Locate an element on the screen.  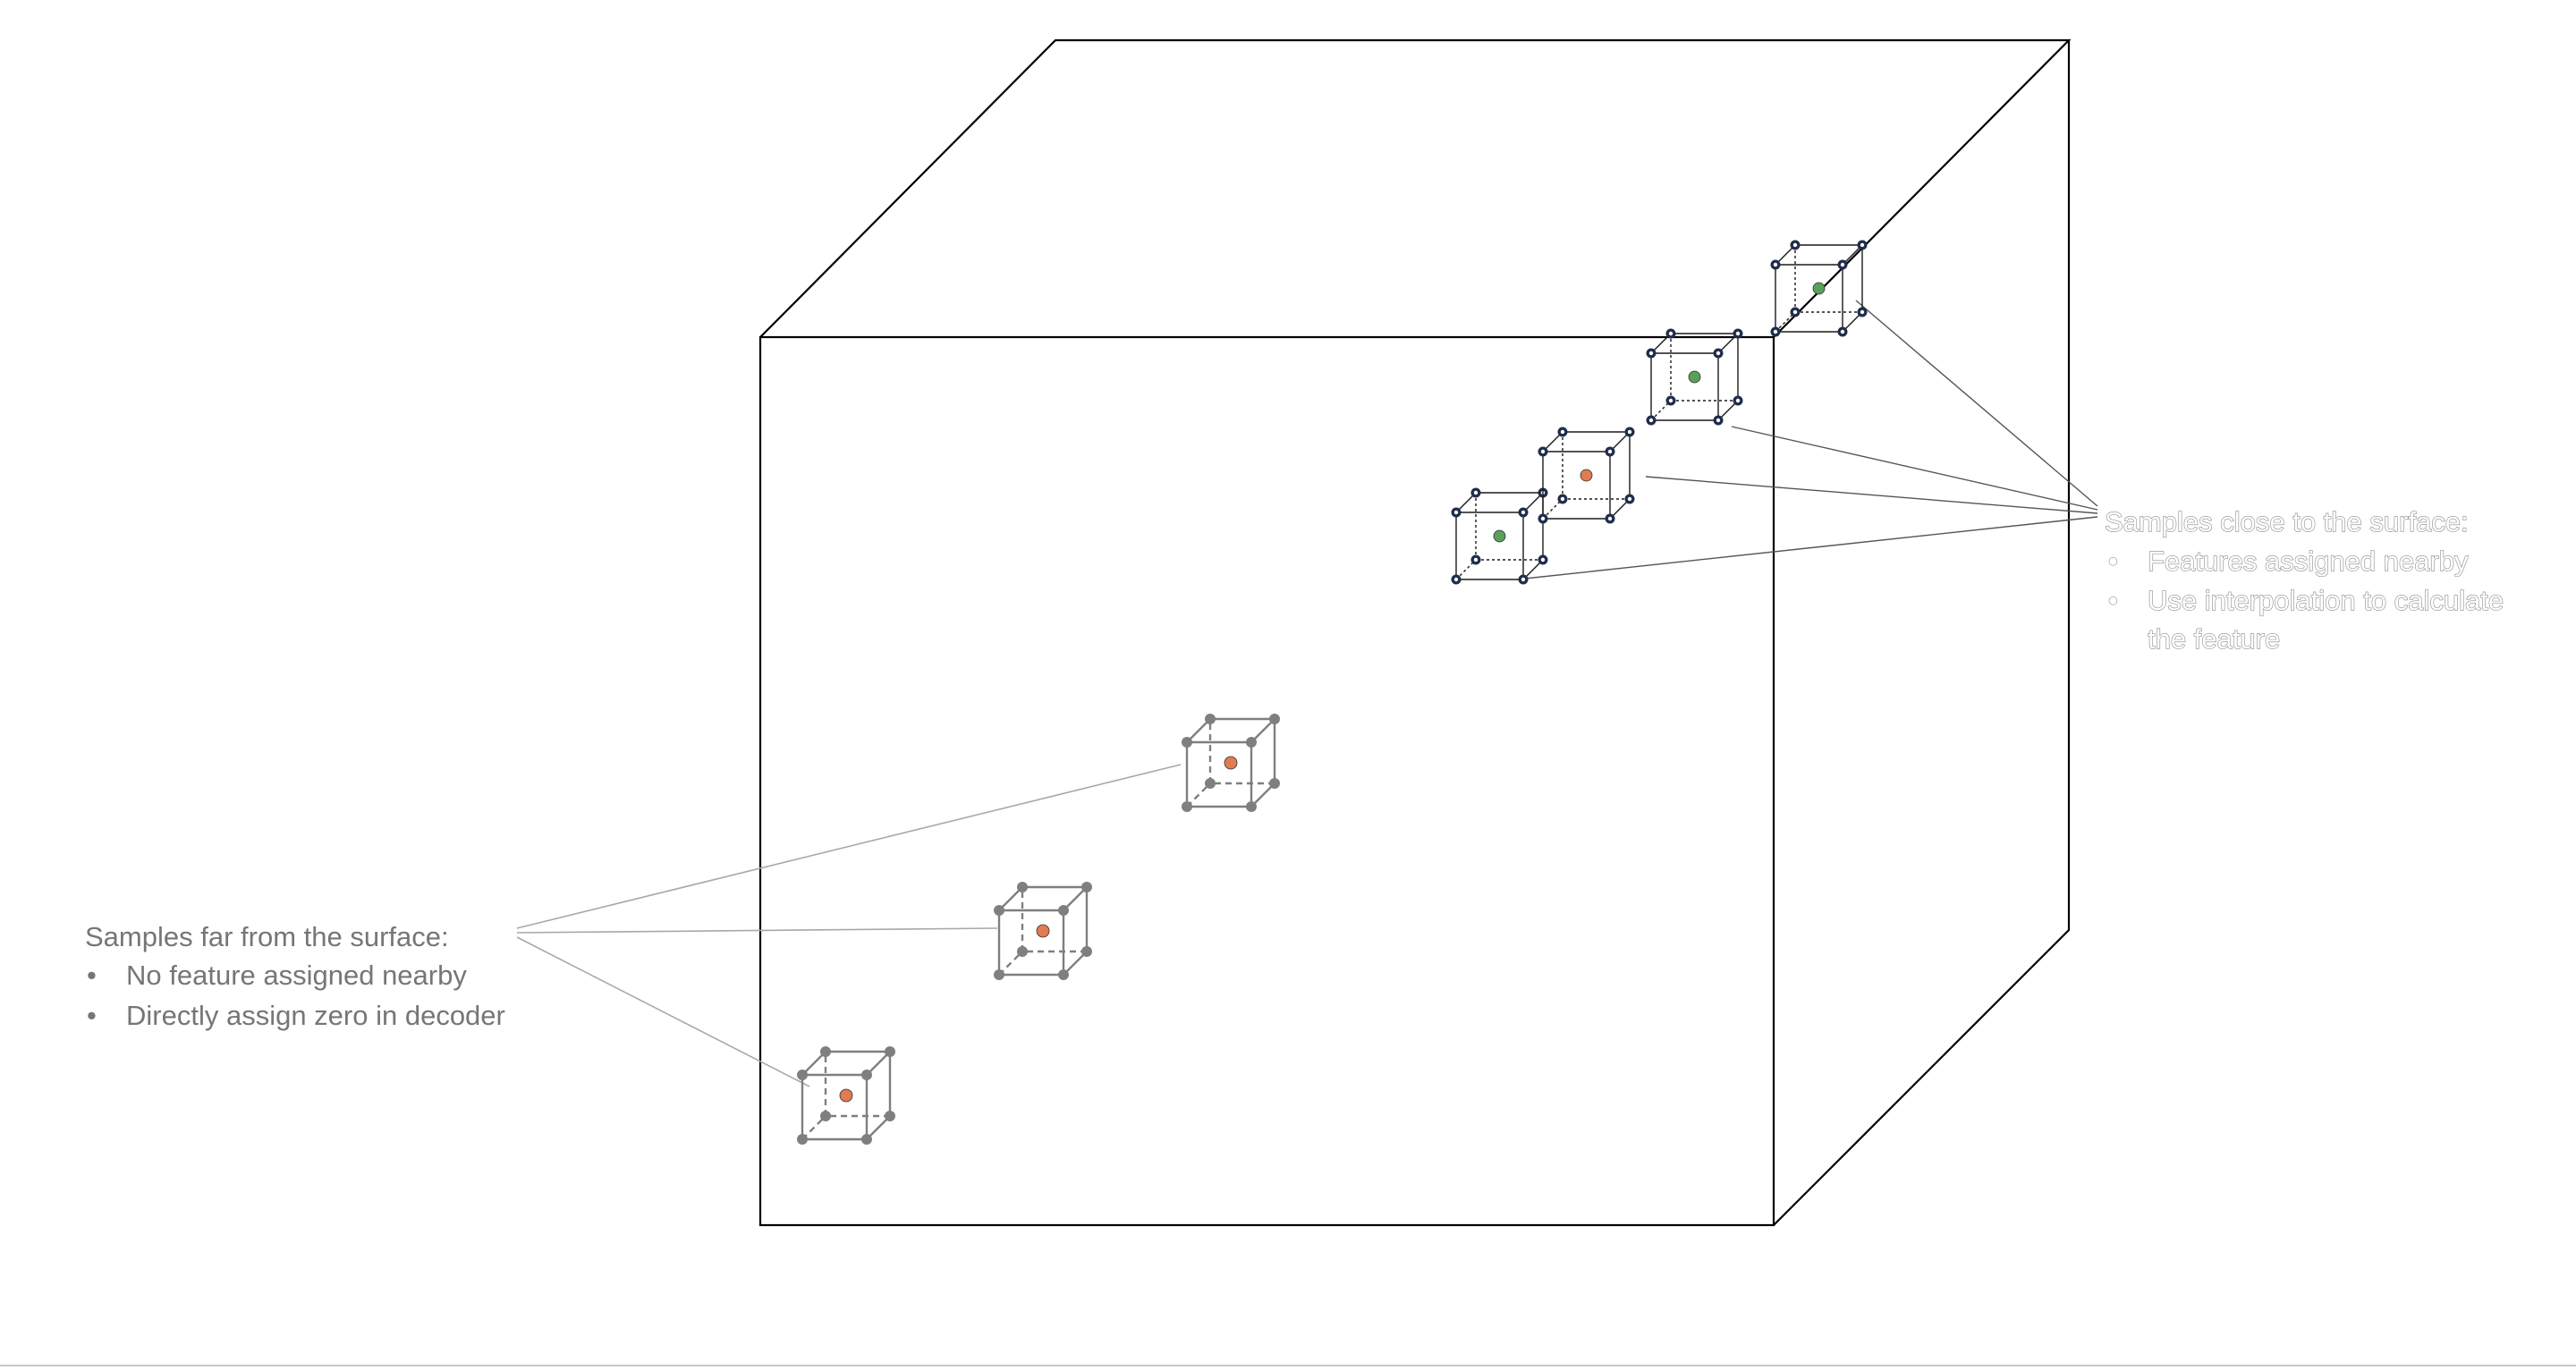
far-sample-cubes is located at coordinates (1038, 929).